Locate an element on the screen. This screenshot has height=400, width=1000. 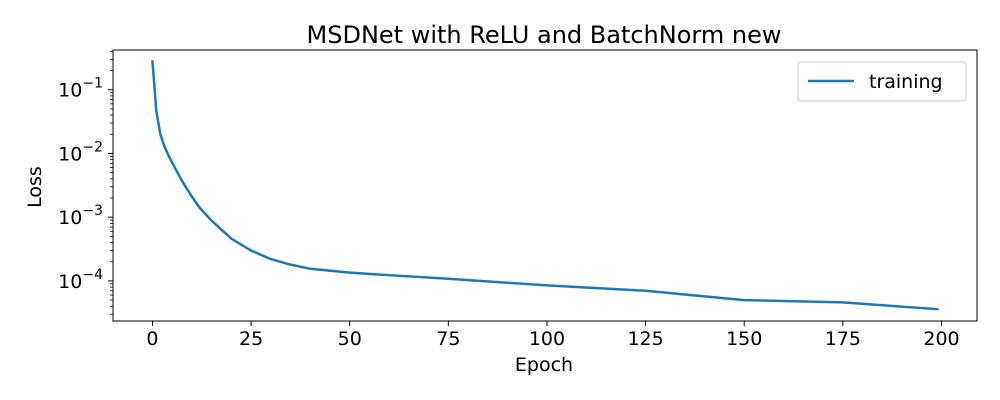
x-tick-label: 150 is located at coordinates (744, 339).